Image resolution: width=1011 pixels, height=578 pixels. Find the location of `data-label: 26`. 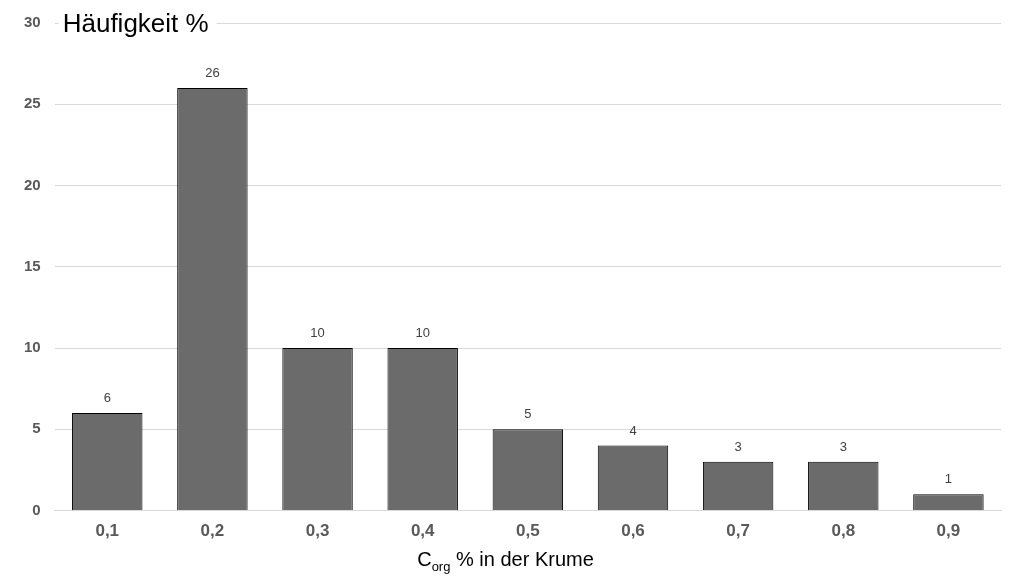

data-label: 26 is located at coordinates (212, 73).